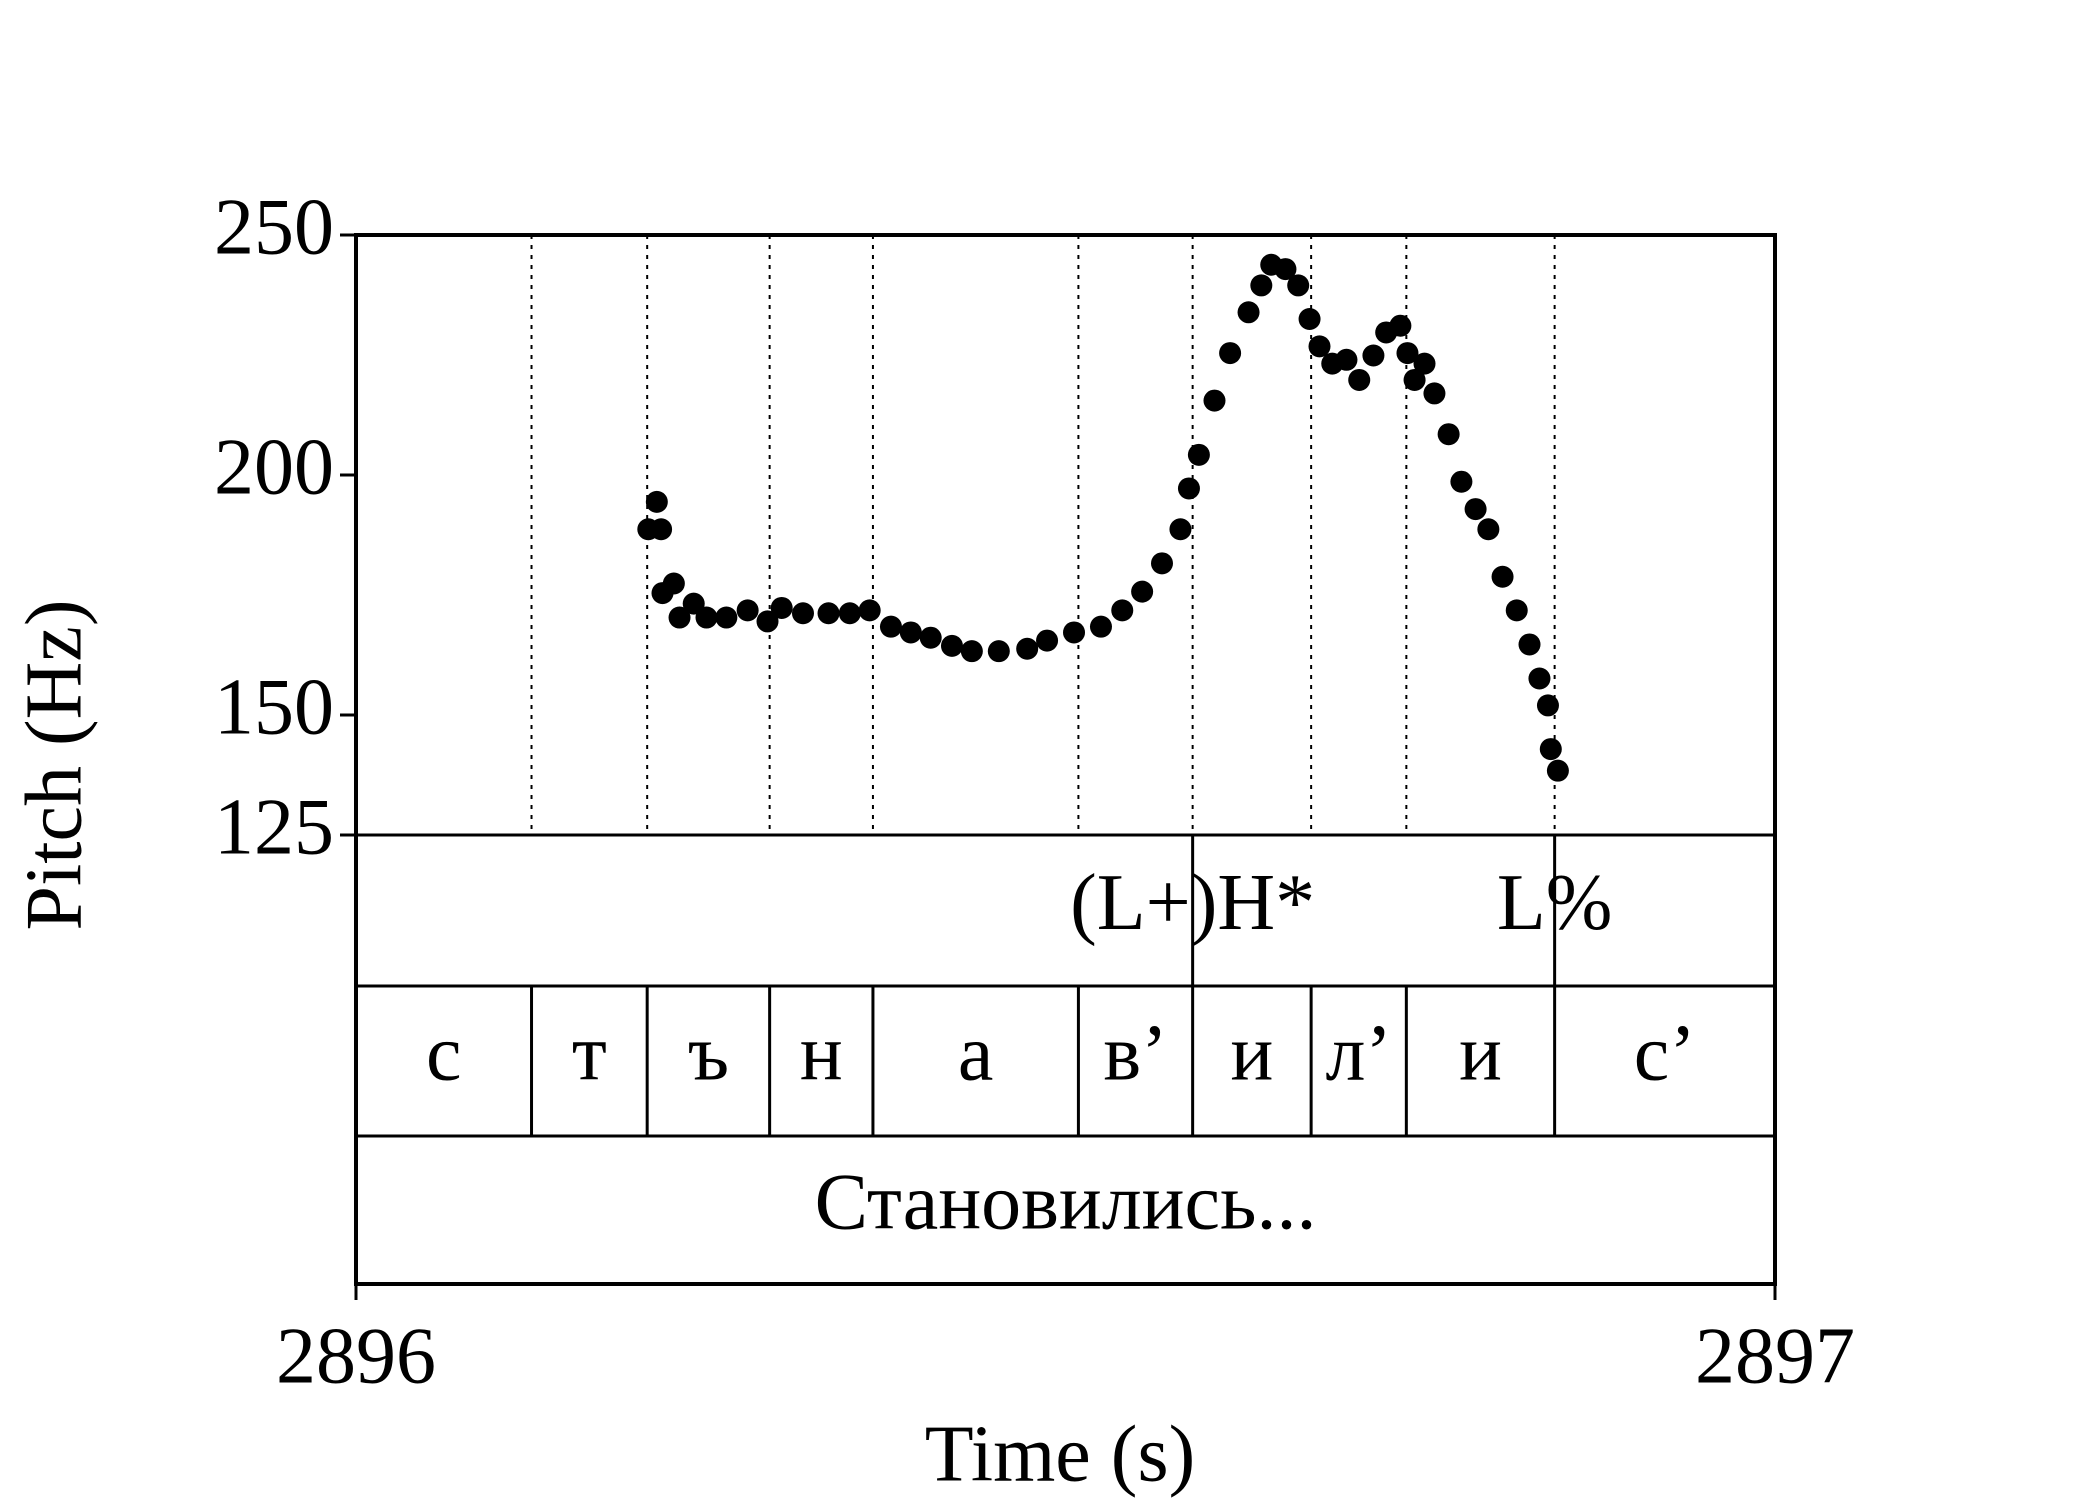  I want to click on segment-label: ъ, so click(708, 1053).